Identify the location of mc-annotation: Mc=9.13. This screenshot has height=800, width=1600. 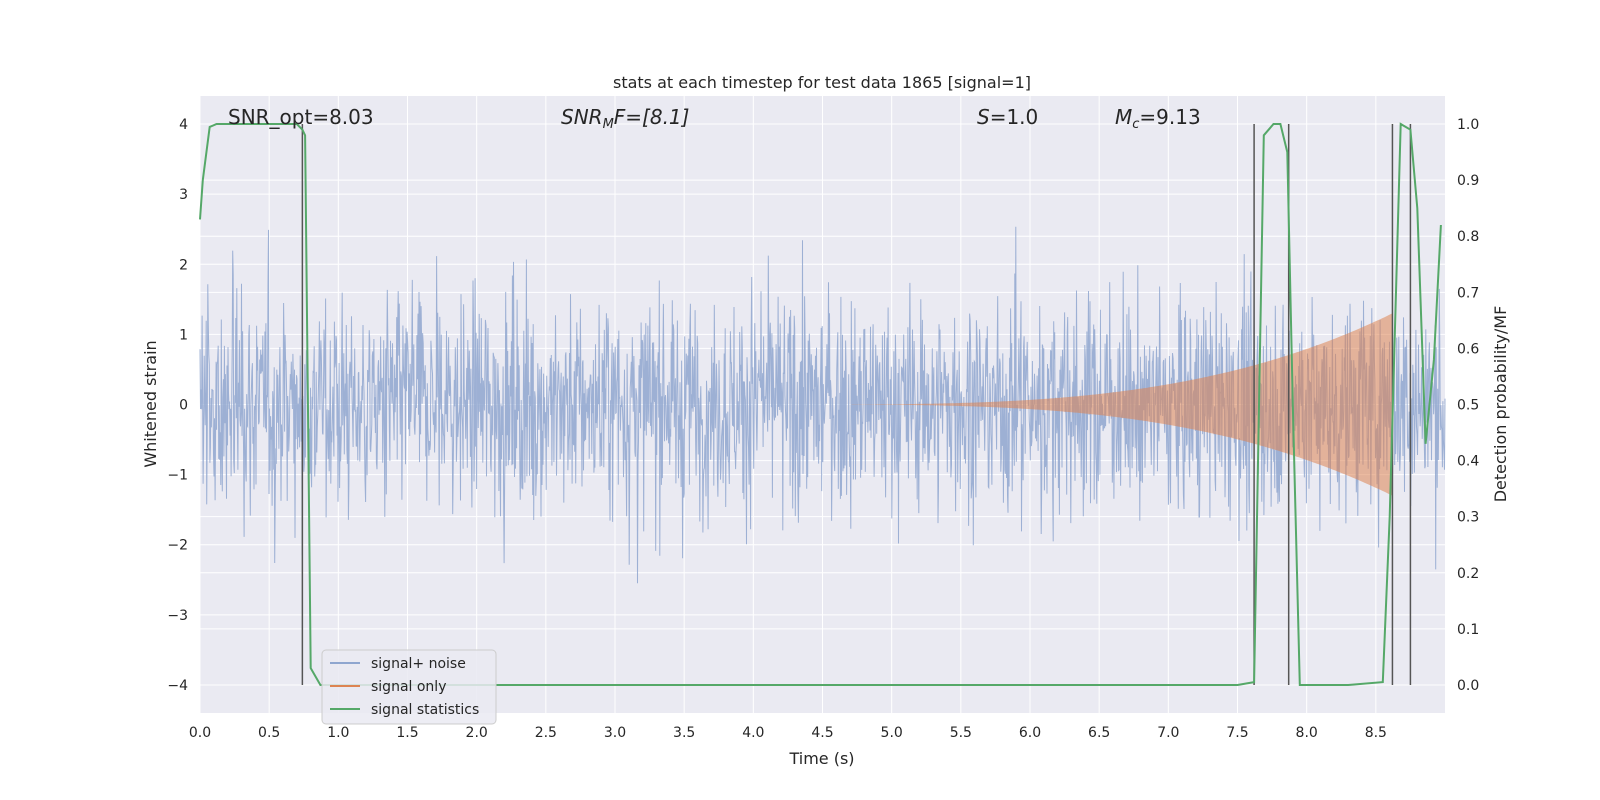
(1158, 118).